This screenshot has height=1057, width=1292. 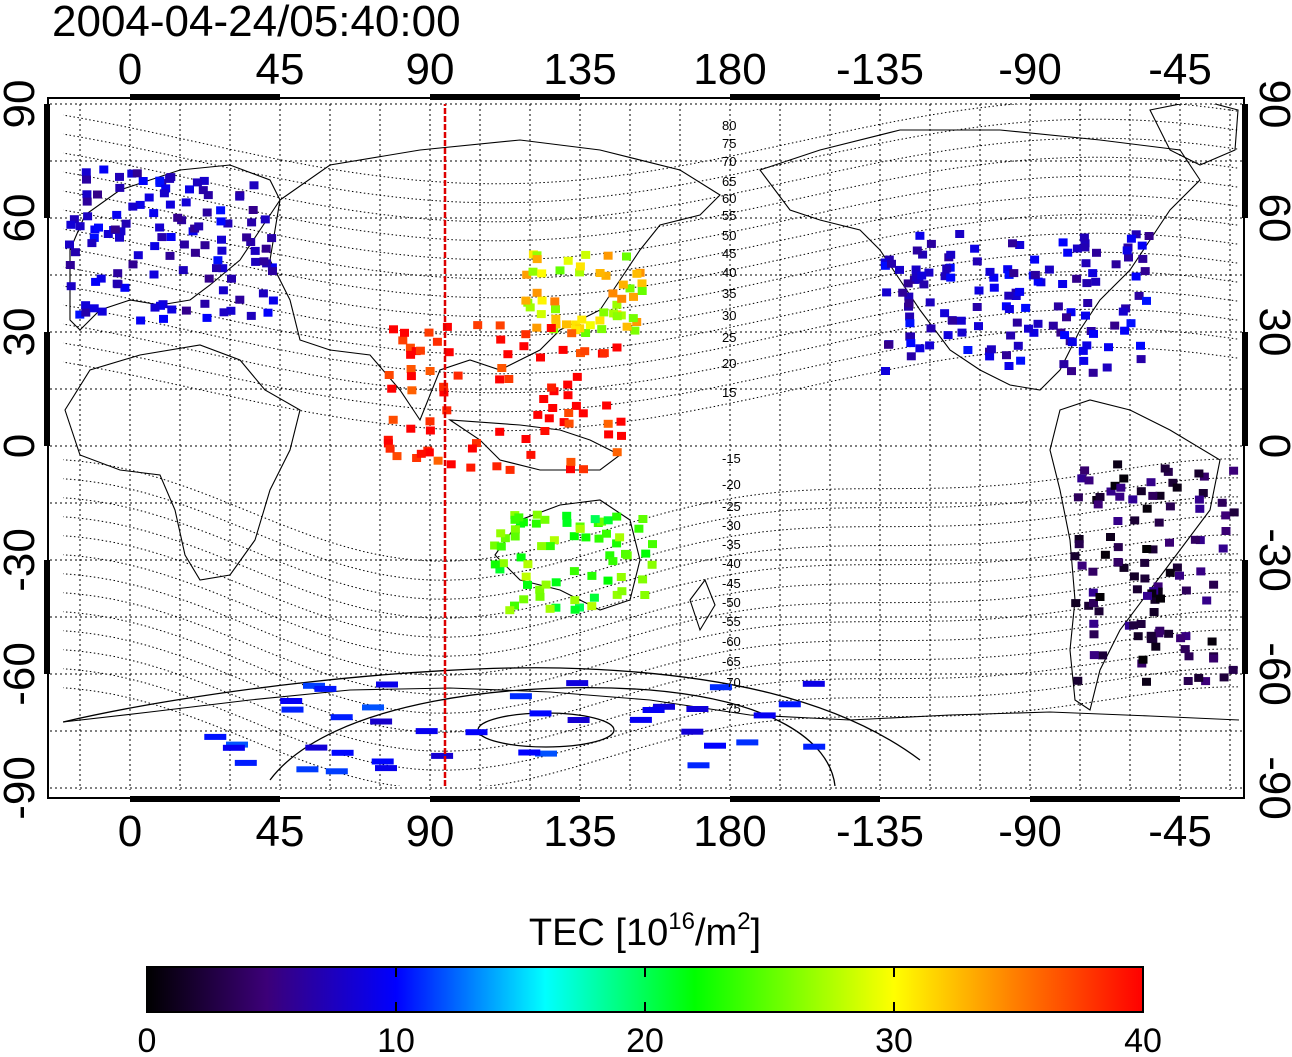 What do you see at coordinates (1030, 69) in the screenshot?
I see `lon-label-top: -90` at bounding box center [1030, 69].